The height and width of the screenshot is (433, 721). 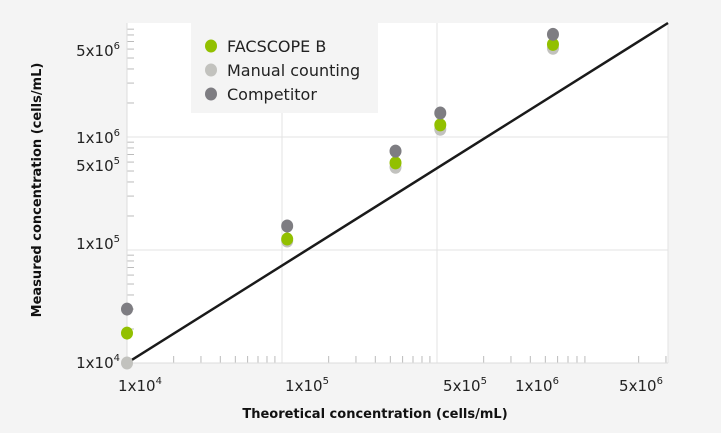 What do you see at coordinates (390, 385) in the screenshot?
I see `x-tick-labels: 1x104 1x105 5x105 1x106 5x106` at bounding box center [390, 385].